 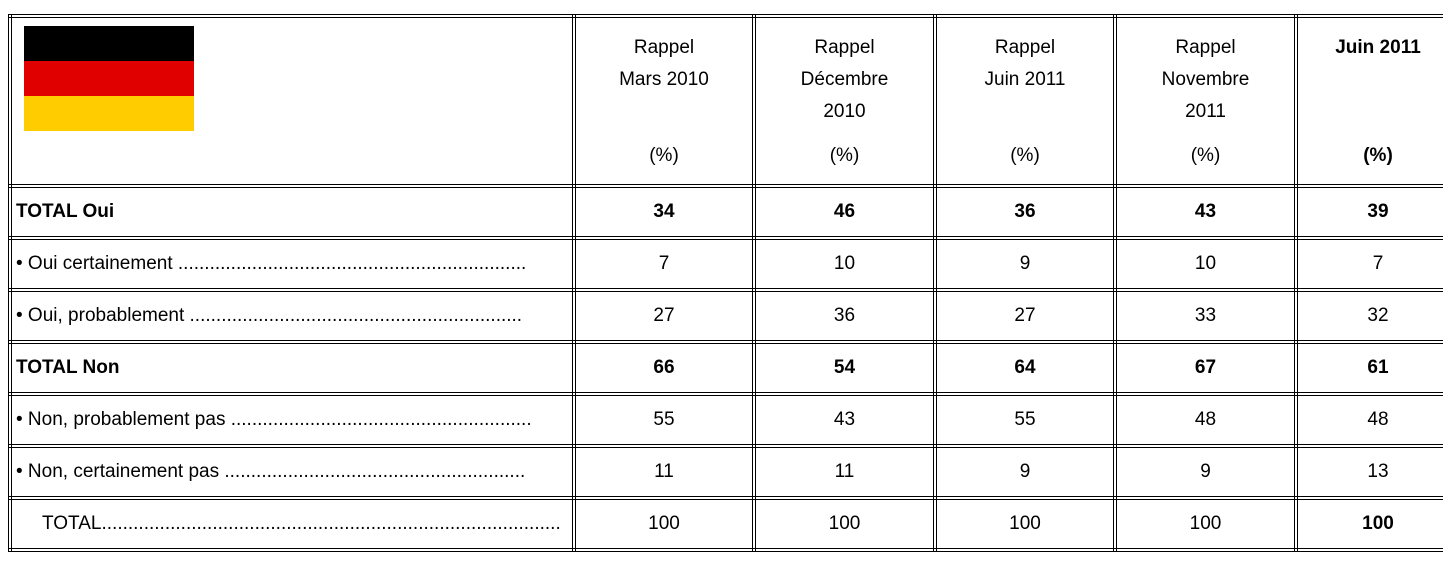 What do you see at coordinates (1371, 99) in the screenshot?
I see `header-content: Juin 2011 (%)` at bounding box center [1371, 99].